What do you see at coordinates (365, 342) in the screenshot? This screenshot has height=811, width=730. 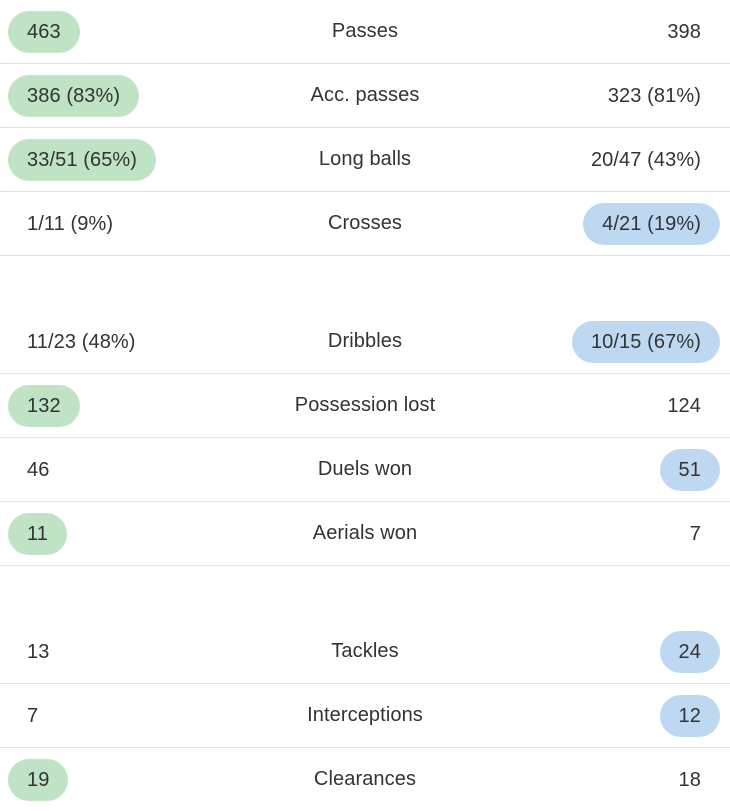 I see `stat-row-dribbles: 11/23 (48%) Dribbles 10/15 (67%)` at bounding box center [365, 342].